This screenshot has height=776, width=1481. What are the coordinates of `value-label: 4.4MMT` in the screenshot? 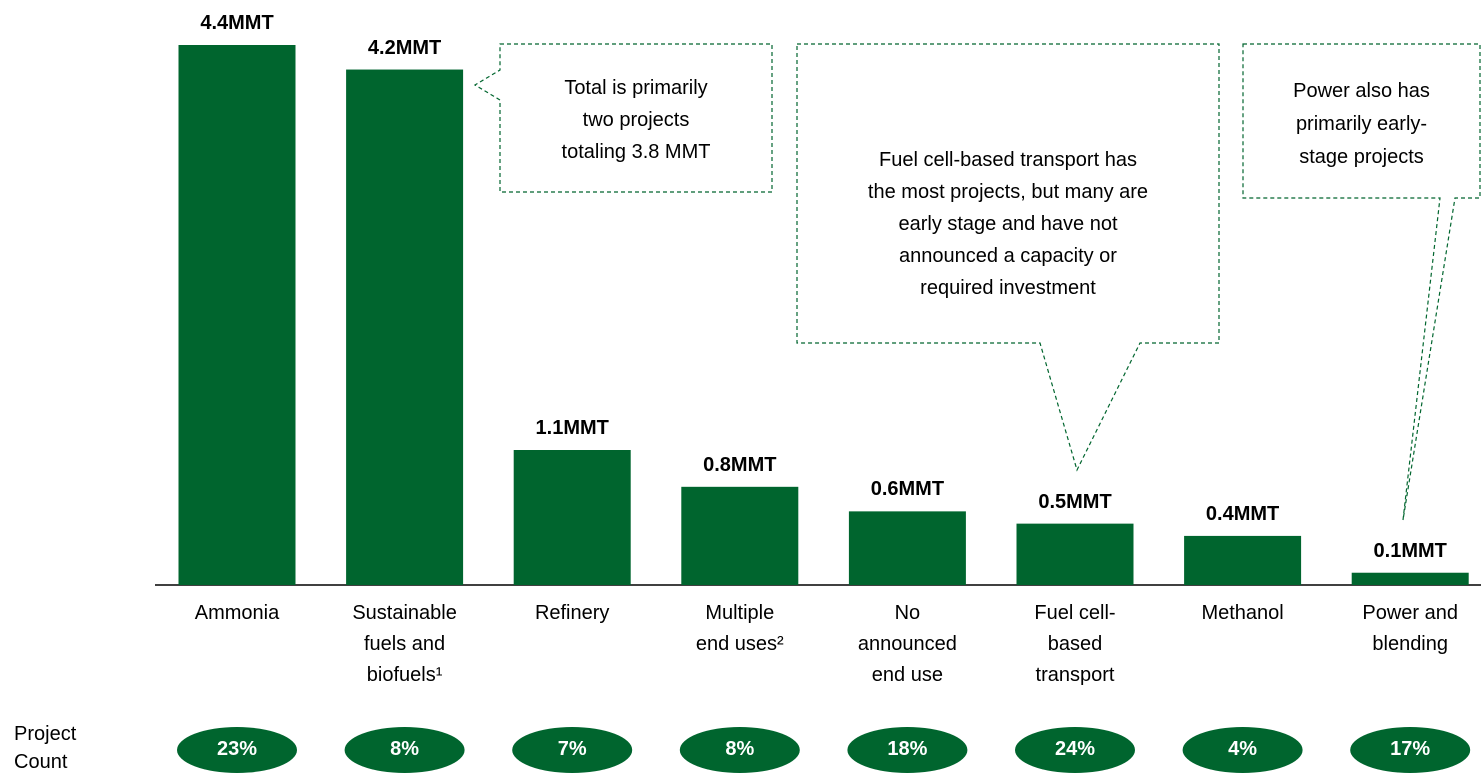 It's located at (237, 23).